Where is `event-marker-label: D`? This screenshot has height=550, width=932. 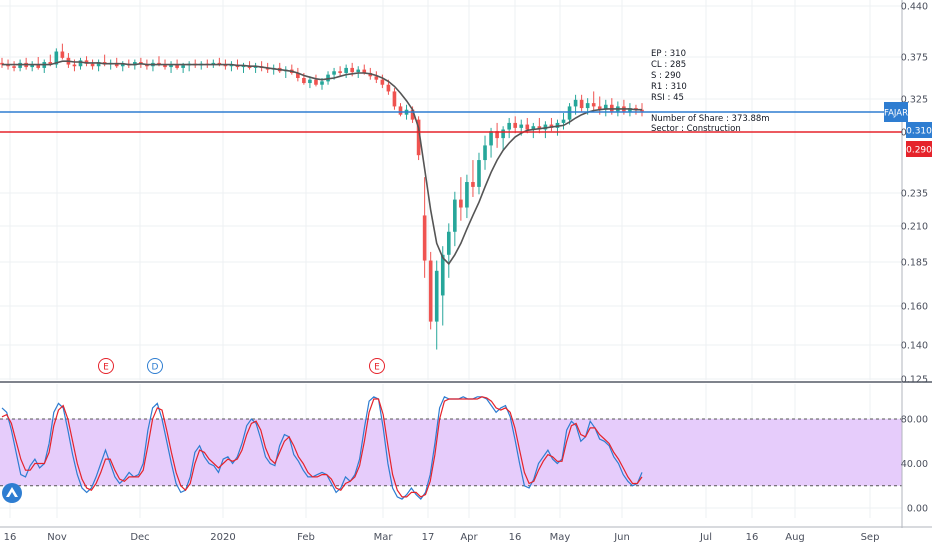 event-marker-label: D is located at coordinates (155, 368).